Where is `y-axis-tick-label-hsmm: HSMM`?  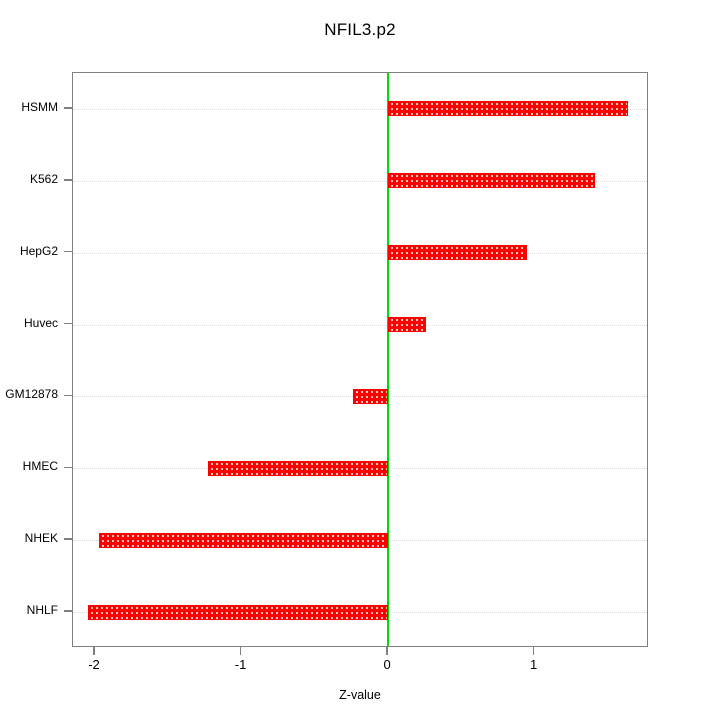 y-axis-tick-label-hsmm: HSMM is located at coordinates (39, 106).